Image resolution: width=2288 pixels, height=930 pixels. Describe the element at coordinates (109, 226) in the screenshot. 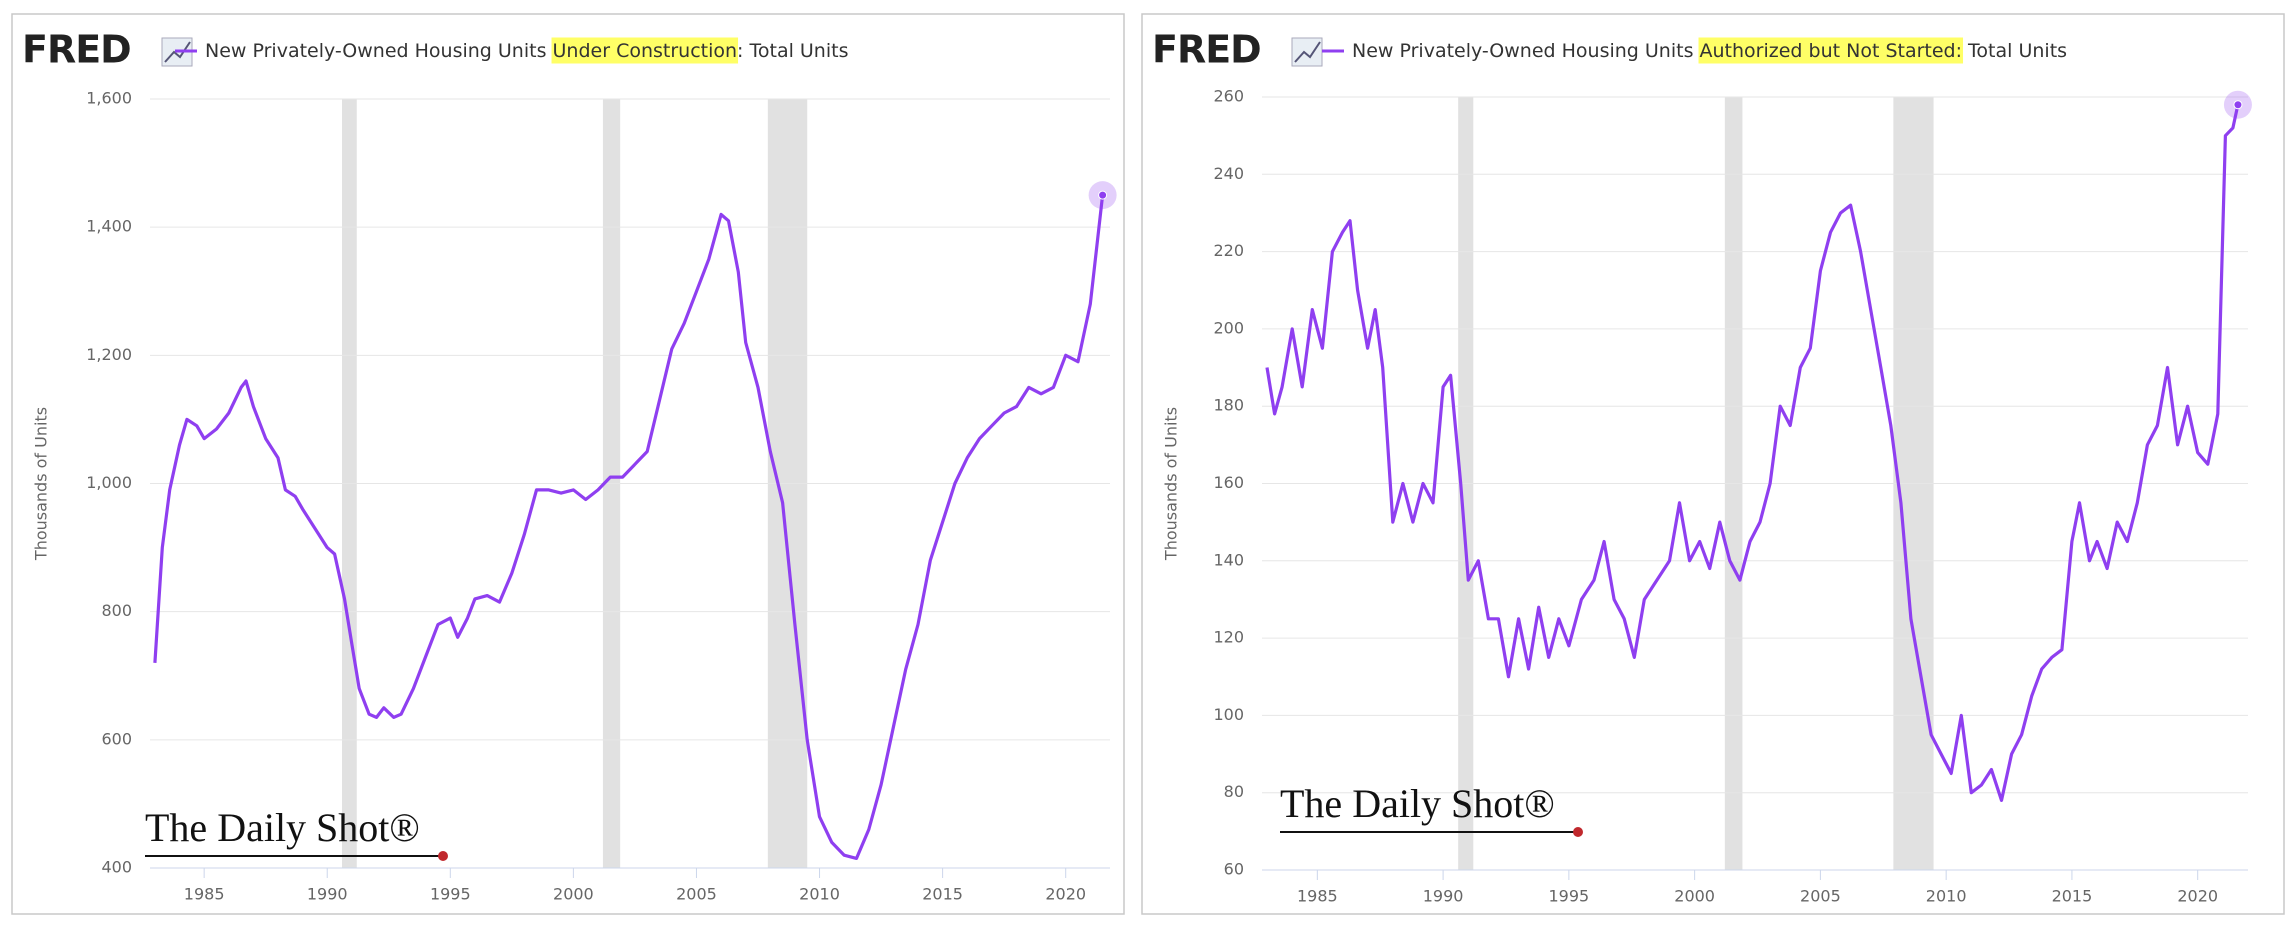

I see `y-tick-label: 1,400` at that location.